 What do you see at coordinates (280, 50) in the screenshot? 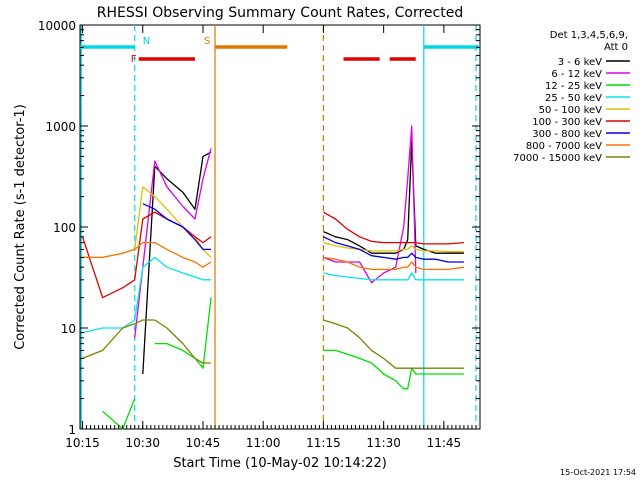
I see `flag-bars: NF S` at bounding box center [280, 50].